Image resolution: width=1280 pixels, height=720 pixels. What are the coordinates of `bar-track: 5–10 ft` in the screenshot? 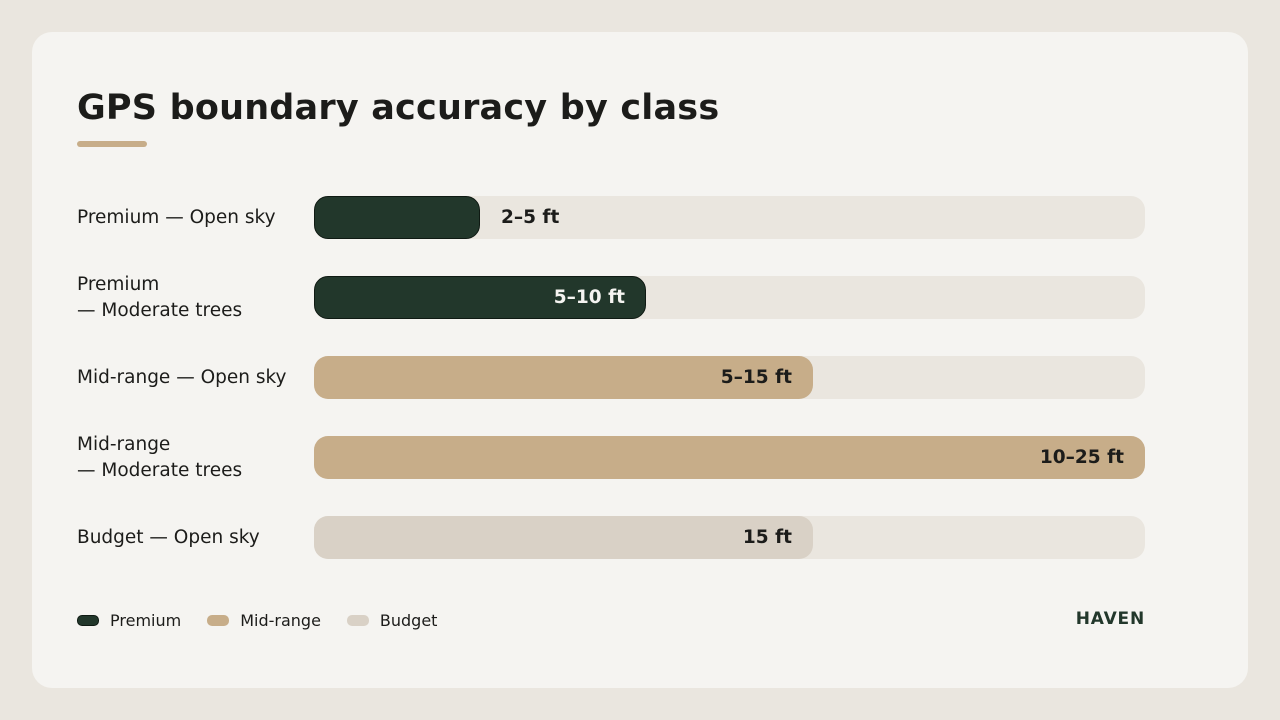 It's located at (729, 297).